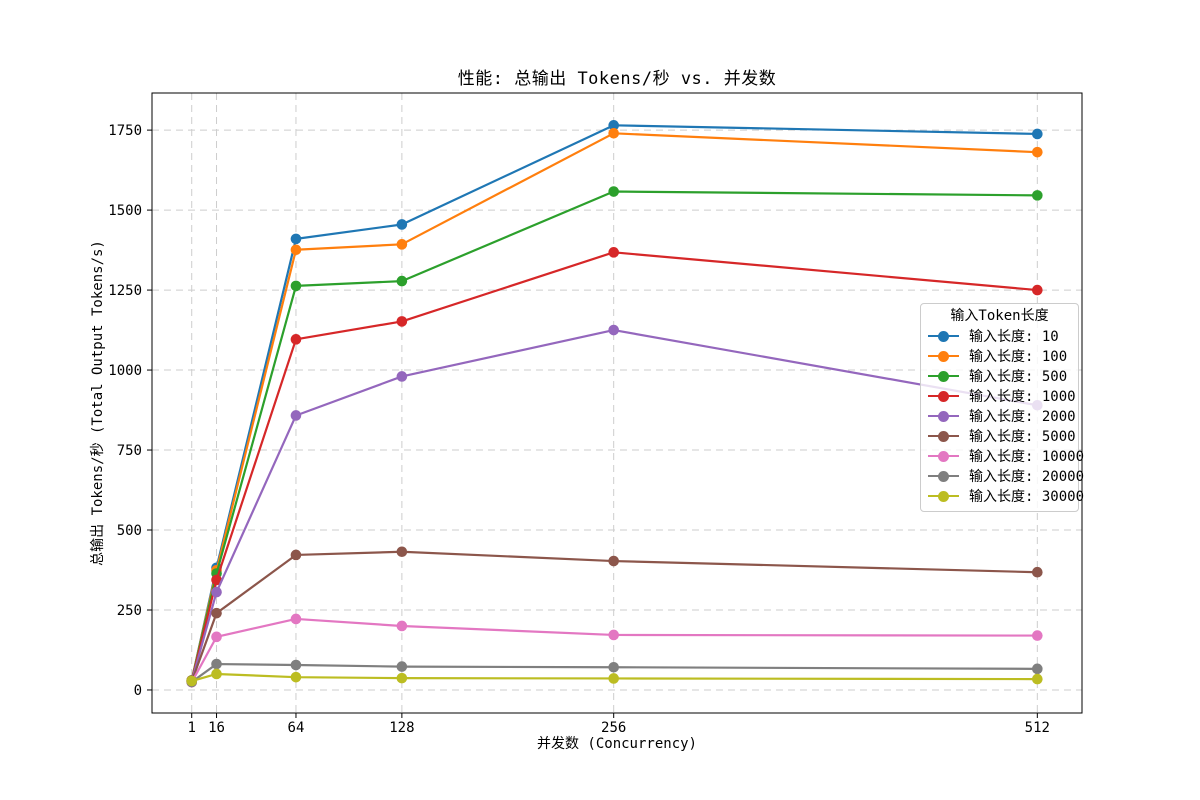  I want to click on x-axis-label: 并发数 (Concurrency), so click(616, 744).